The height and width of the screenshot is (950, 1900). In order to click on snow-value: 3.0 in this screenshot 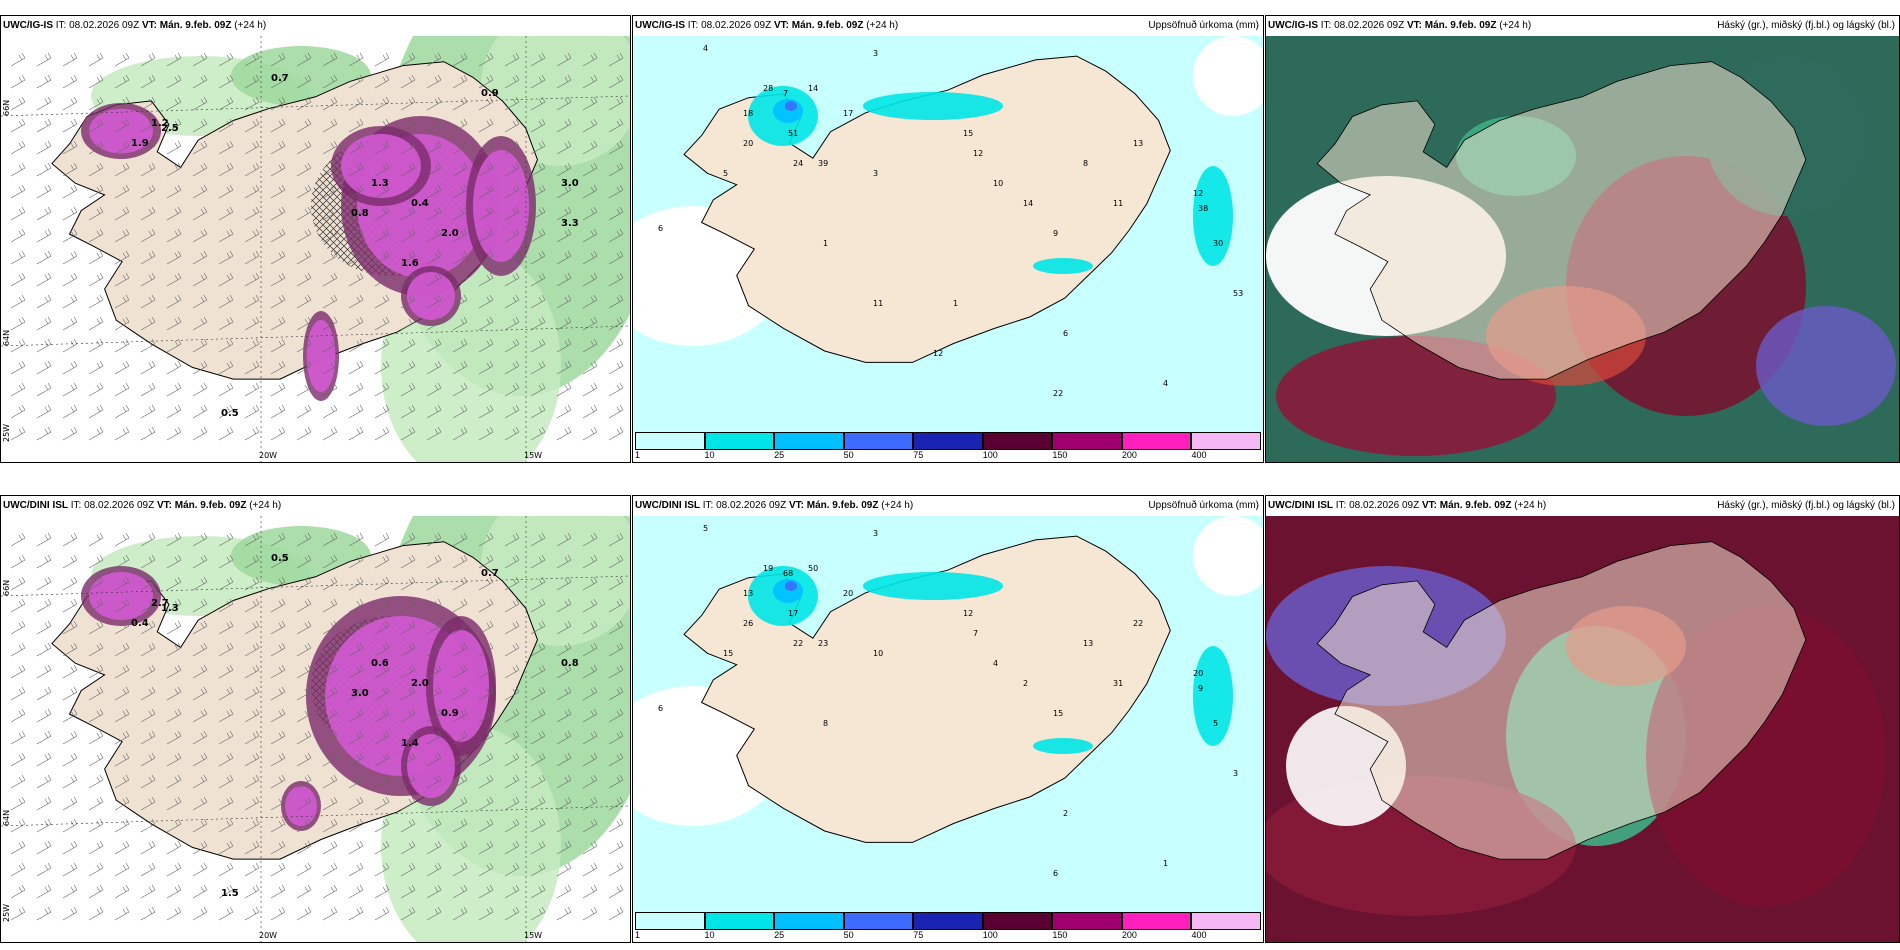, I will do `click(360, 693)`.